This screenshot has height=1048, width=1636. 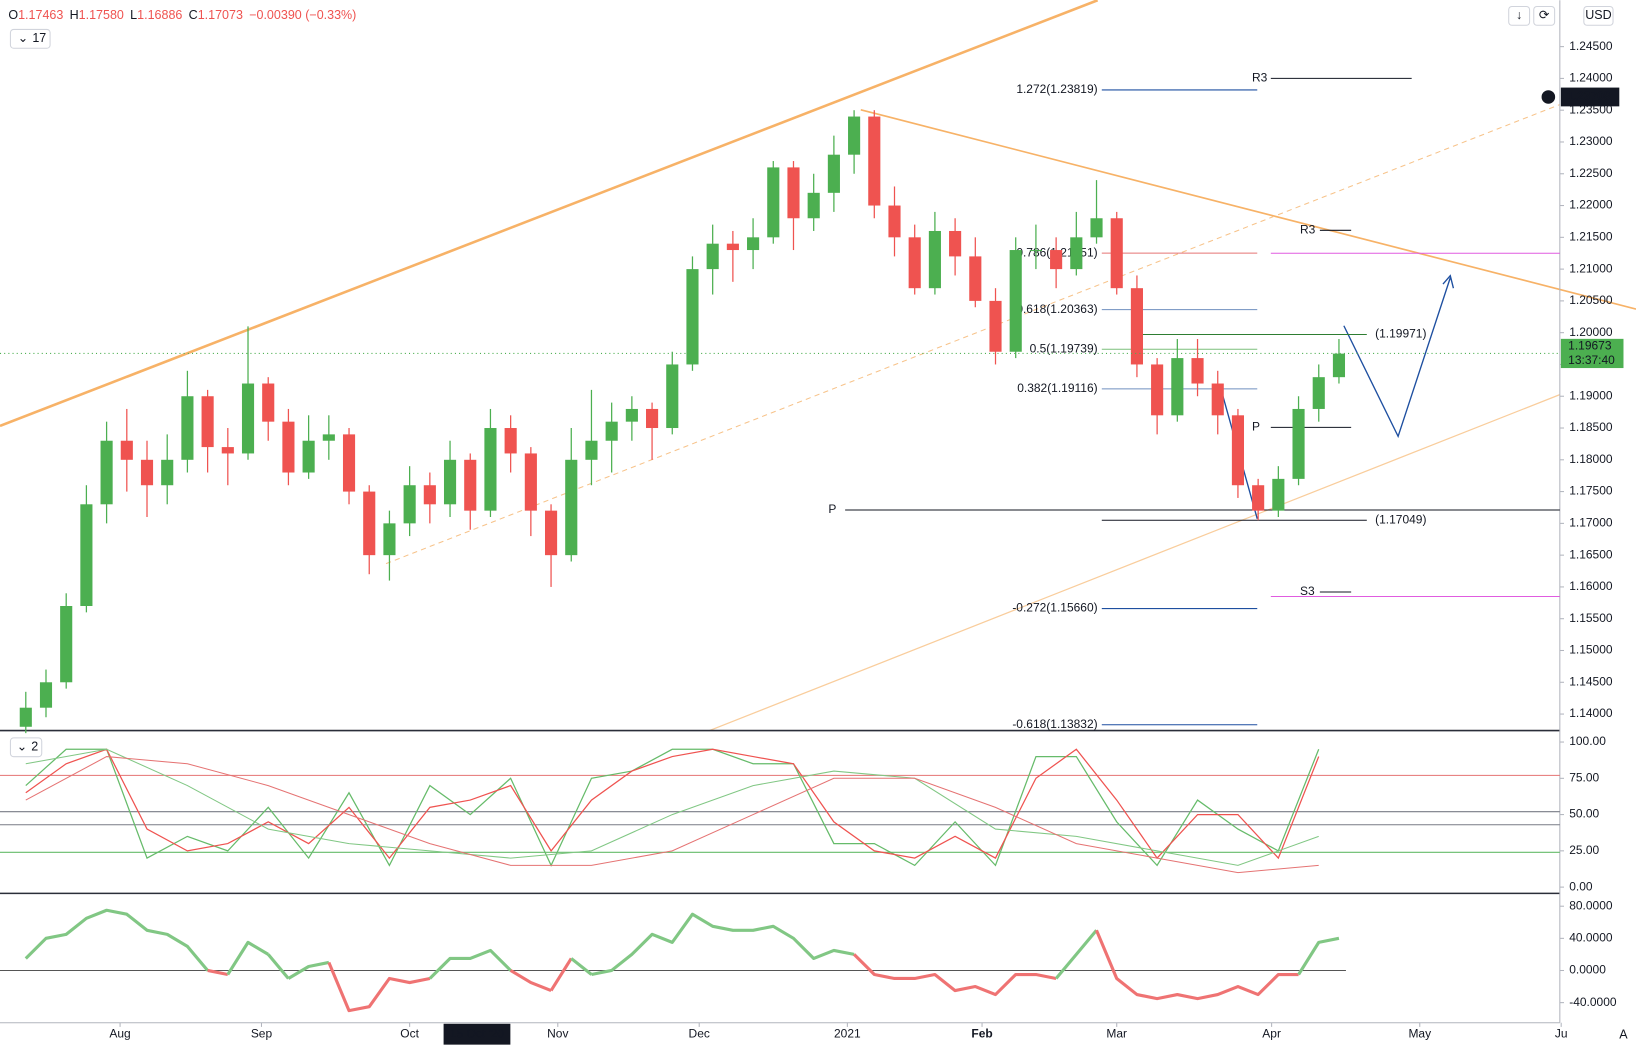 What do you see at coordinates (193, 15) in the screenshot?
I see `ohlc-key: C` at bounding box center [193, 15].